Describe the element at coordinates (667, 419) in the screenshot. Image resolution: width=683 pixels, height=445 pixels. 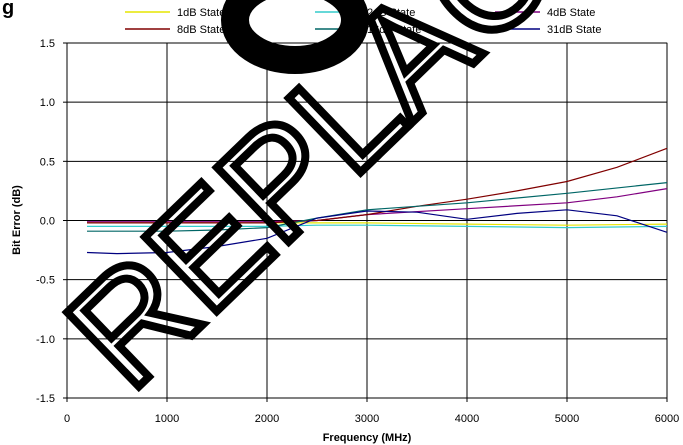
I see `x-tick-label: 6000` at that location.